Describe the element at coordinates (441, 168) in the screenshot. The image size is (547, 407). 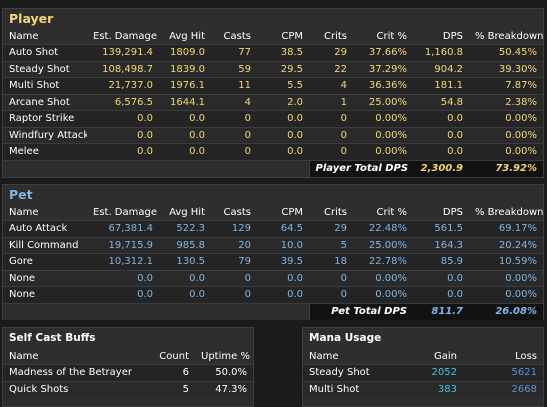
I see `player-total-dps: 2,300.9` at that location.